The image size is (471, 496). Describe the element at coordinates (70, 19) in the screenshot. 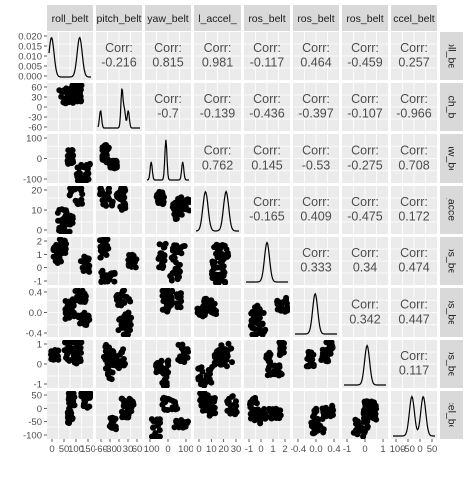

I see `top-strip-label: roll_belt` at that location.